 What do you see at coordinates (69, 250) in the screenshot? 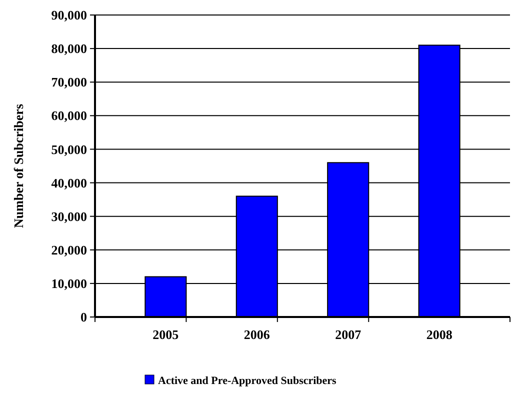
I see `y-tick-label: 20,000` at bounding box center [69, 250].